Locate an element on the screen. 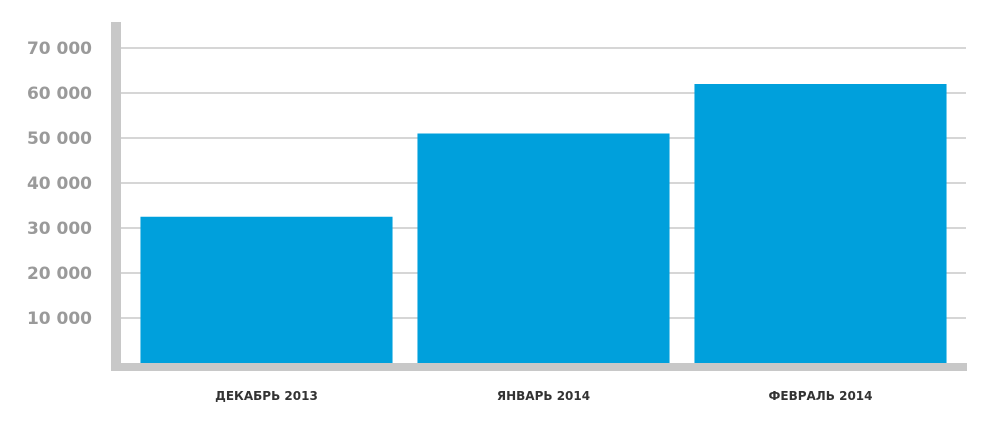 The image size is (992, 426). x-category-label: ЯНВАРЬ 2014 is located at coordinates (543, 396).